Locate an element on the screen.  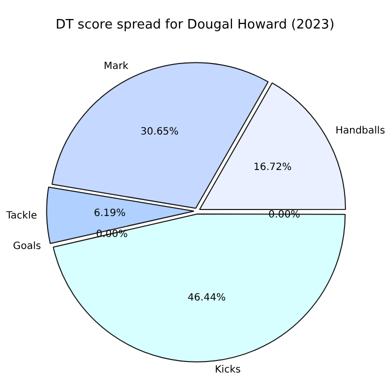
slice-label: Mark is located at coordinates (116, 66).